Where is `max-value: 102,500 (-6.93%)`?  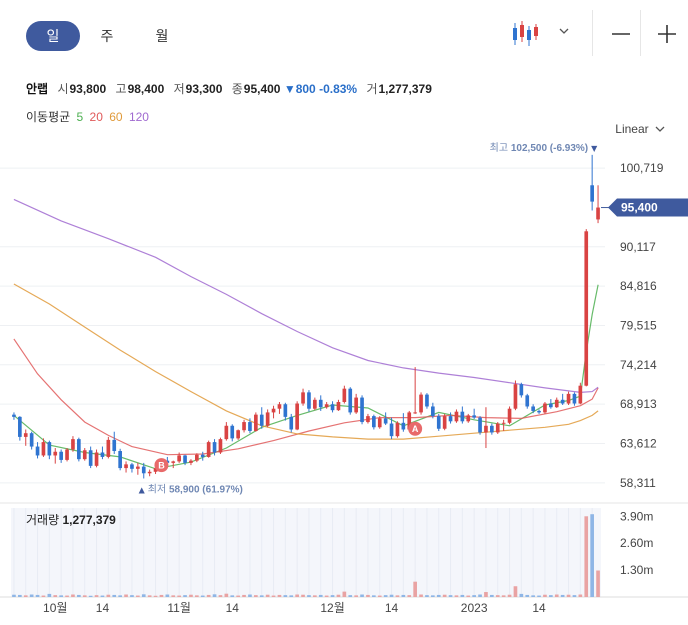
max-value: 102,500 (-6.93%) is located at coordinates (549, 148).